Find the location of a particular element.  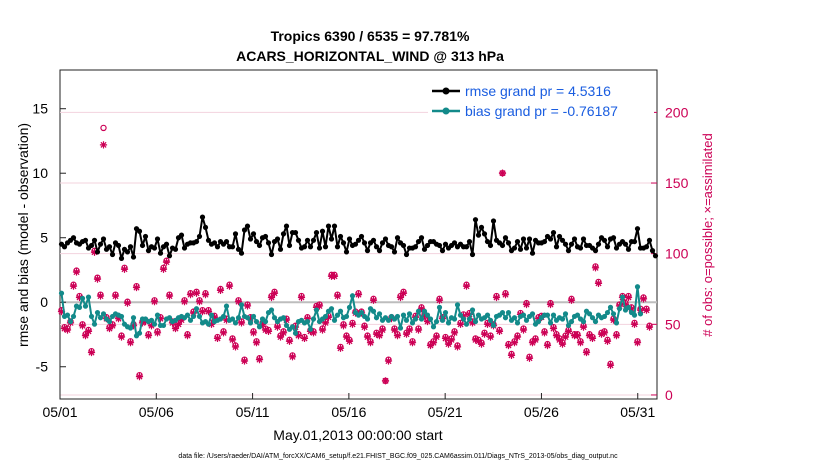

x-tick-label: 05/06 is located at coordinates (156, 412).